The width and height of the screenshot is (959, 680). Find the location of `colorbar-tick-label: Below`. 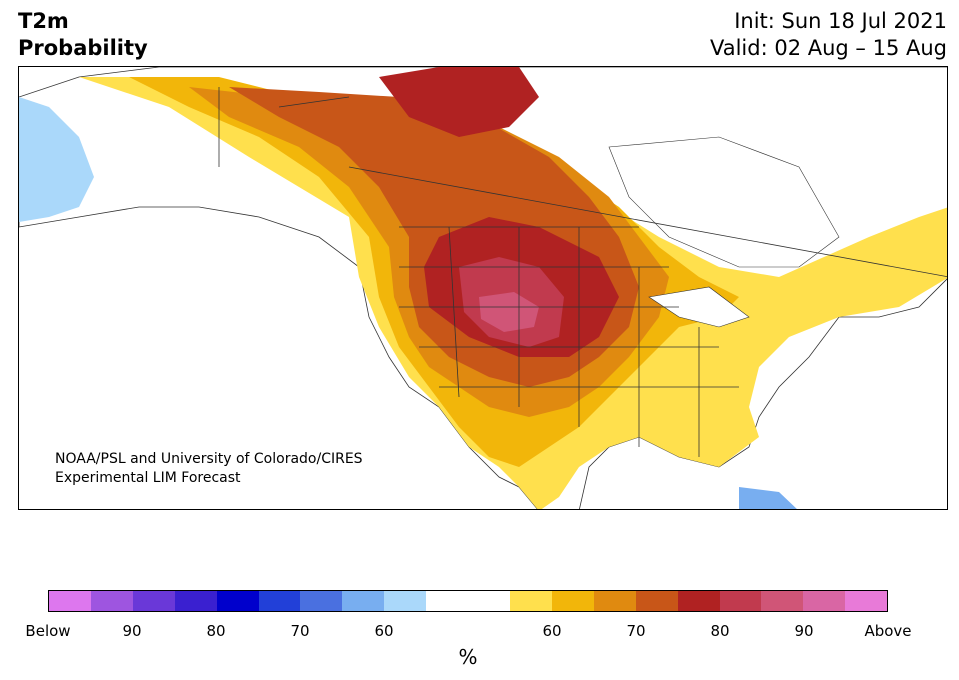

colorbar-tick-label: Below is located at coordinates (48, 631).